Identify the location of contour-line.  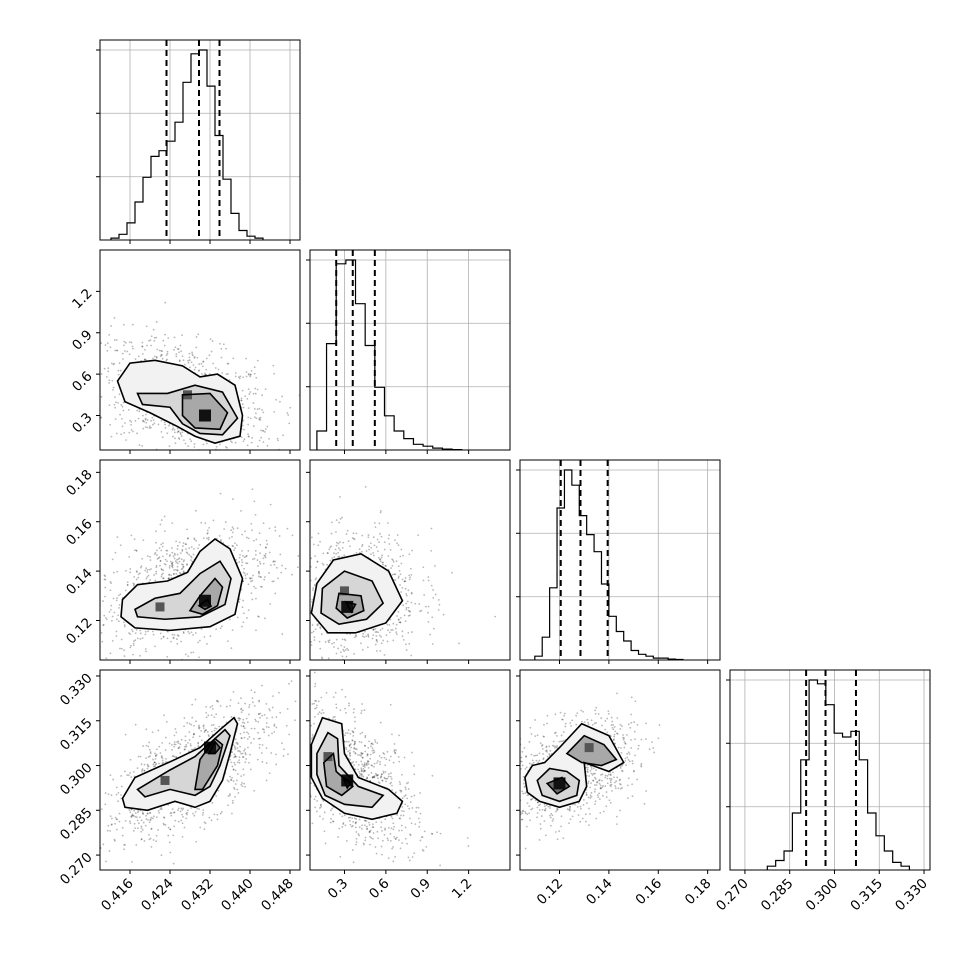
(180, 401).